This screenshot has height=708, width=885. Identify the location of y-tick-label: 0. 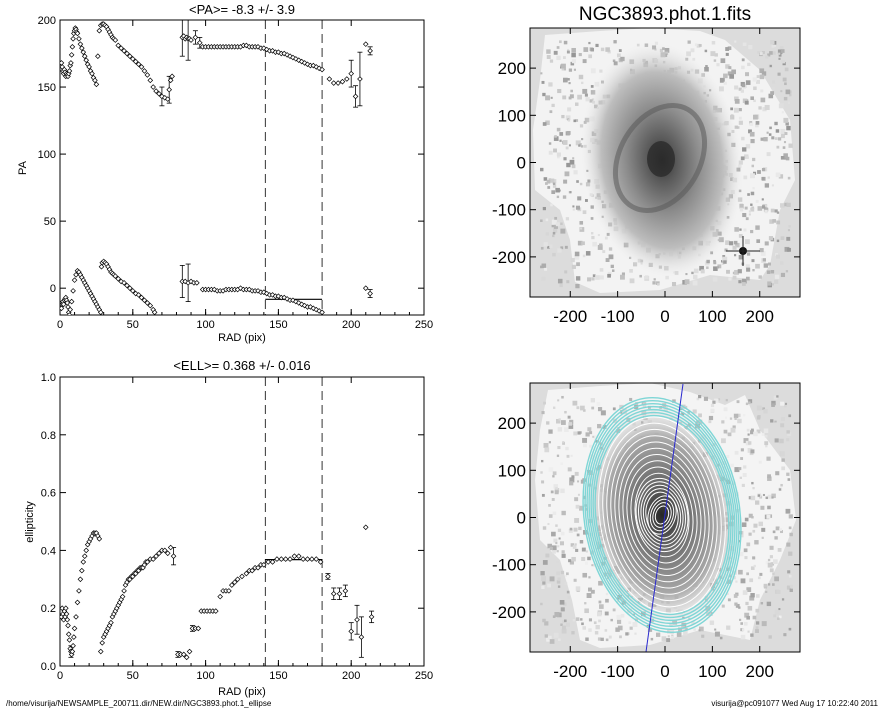
(53, 289).